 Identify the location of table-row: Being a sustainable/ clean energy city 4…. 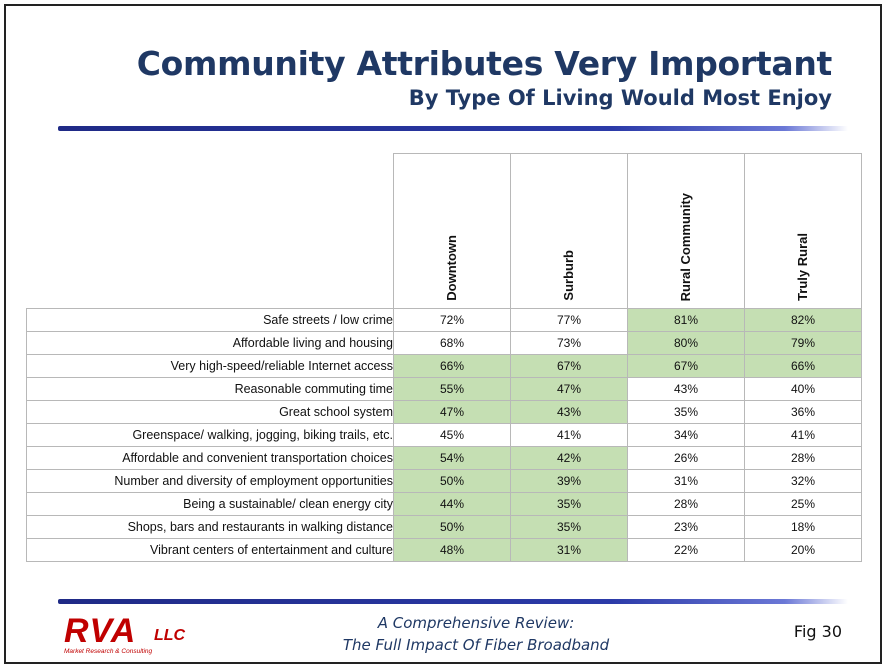
(444, 504).